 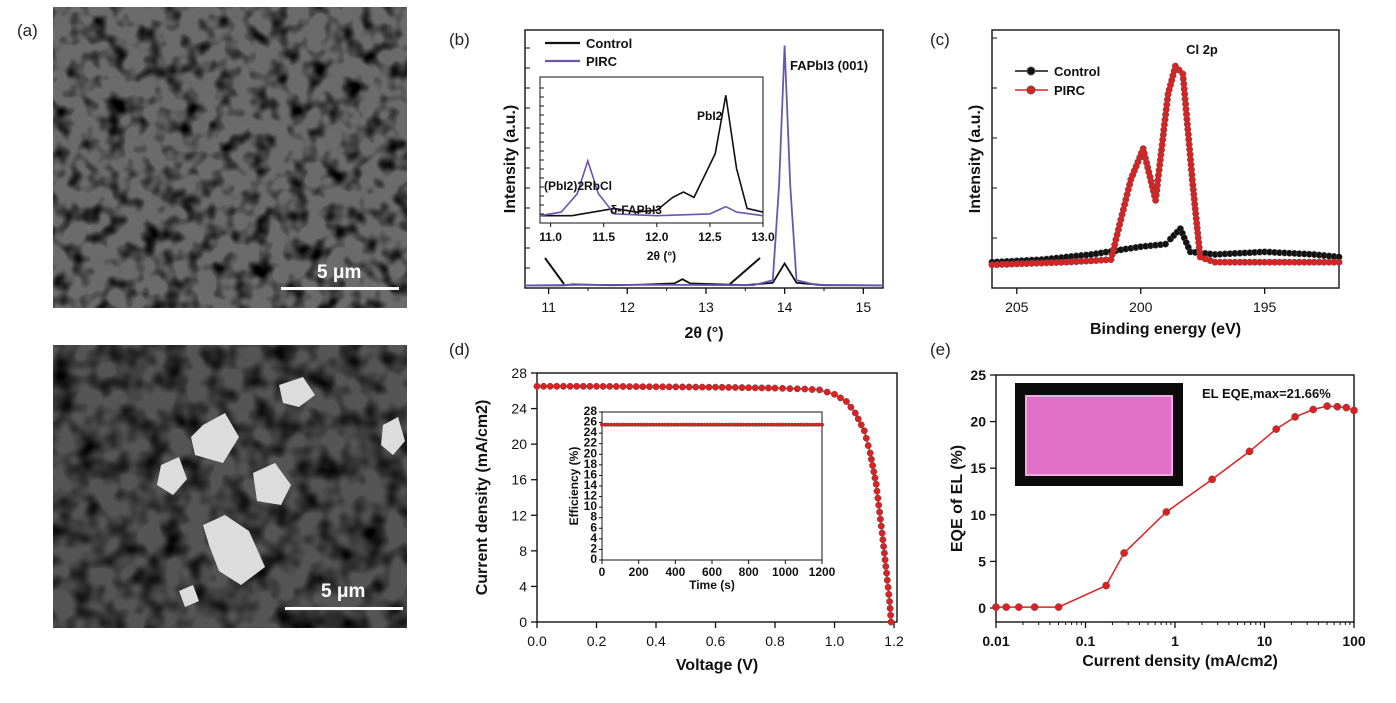 What do you see at coordinates (978, 422) in the screenshot?
I see `chart-e-ytick-label: 20` at bounding box center [978, 422].